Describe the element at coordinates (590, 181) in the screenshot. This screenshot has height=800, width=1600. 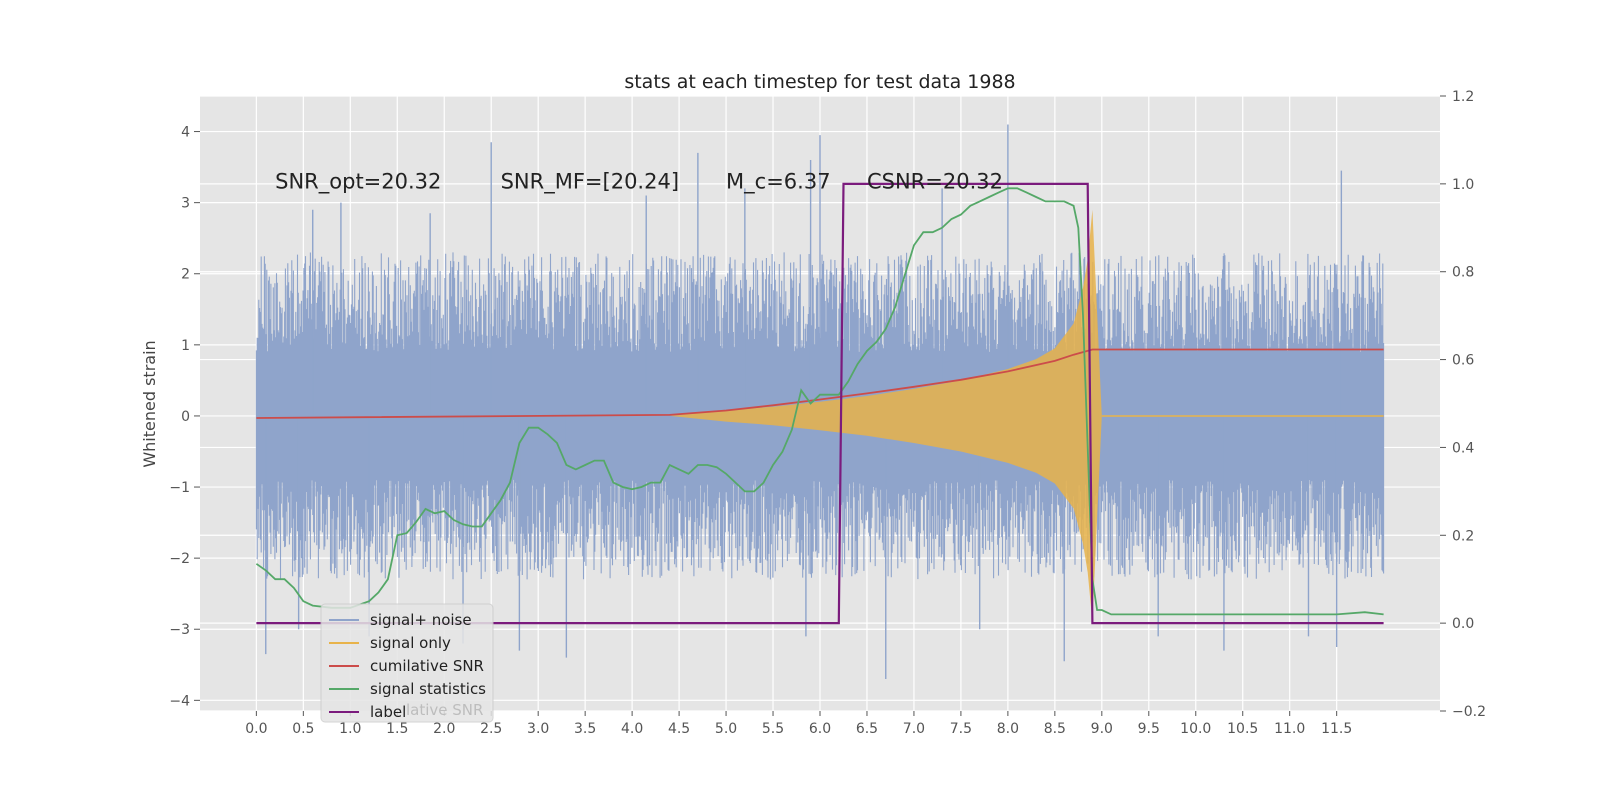
I see `annotation-snr-mf: SNR_MF=[20.24]` at that location.